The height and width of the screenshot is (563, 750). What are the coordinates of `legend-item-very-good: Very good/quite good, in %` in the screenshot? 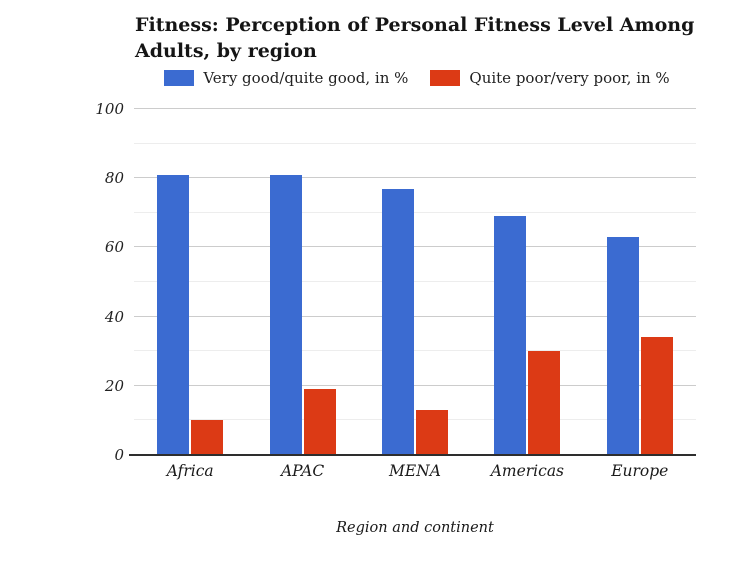 It's located at (286, 78).